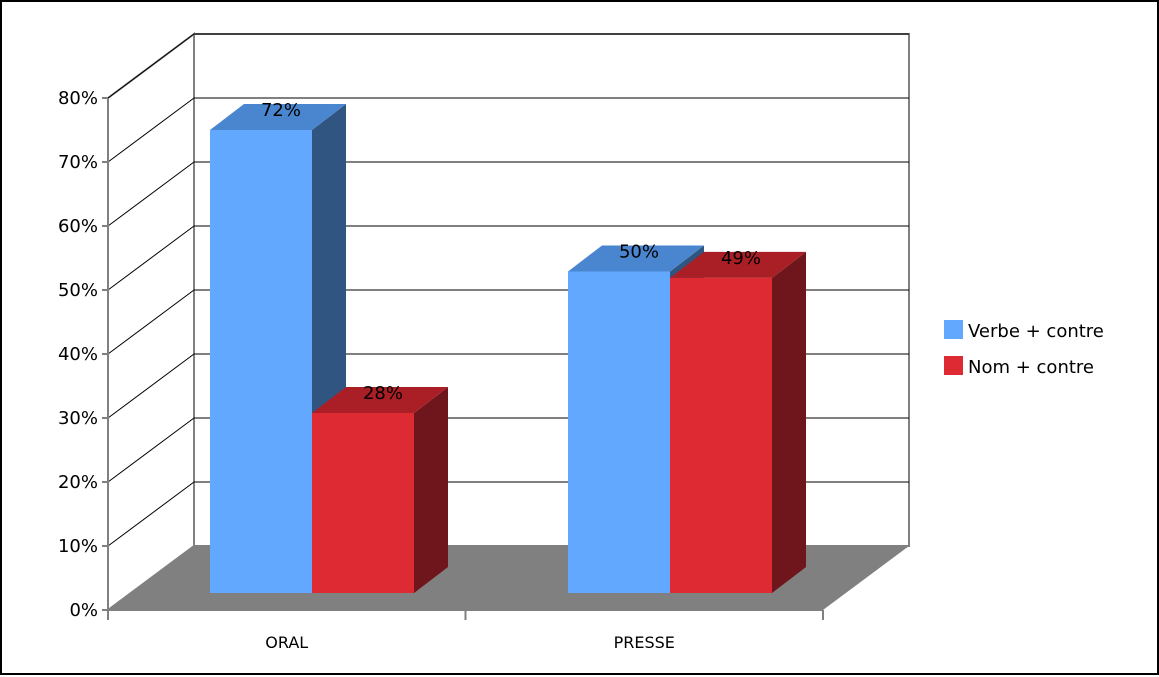 Image resolution: width=1159 pixels, height=677 pixels. Describe the element at coordinates (1031, 367) in the screenshot. I see `legend-label: Nom + contre` at that location.